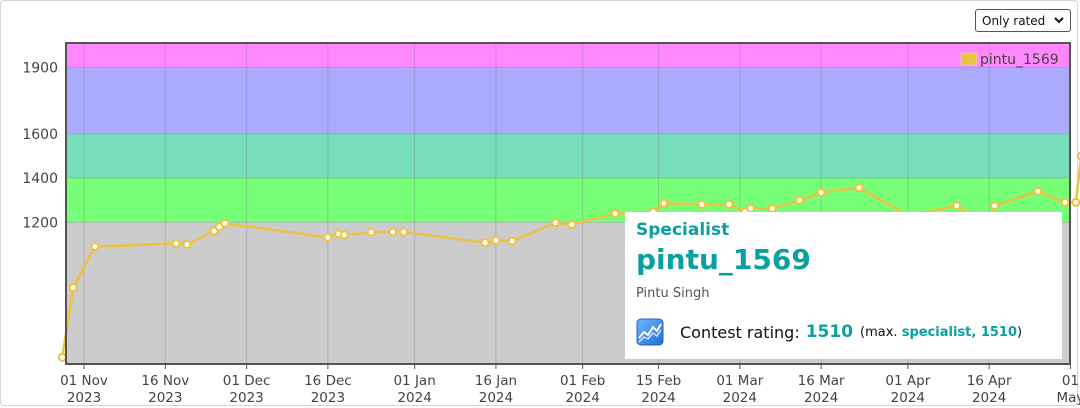 The height and width of the screenshot is (408, 1080). What do you see at coordinates (1068, 398) in the screenshot?
I see `x-tick-line2: May` at bounding box center [1068, 398].